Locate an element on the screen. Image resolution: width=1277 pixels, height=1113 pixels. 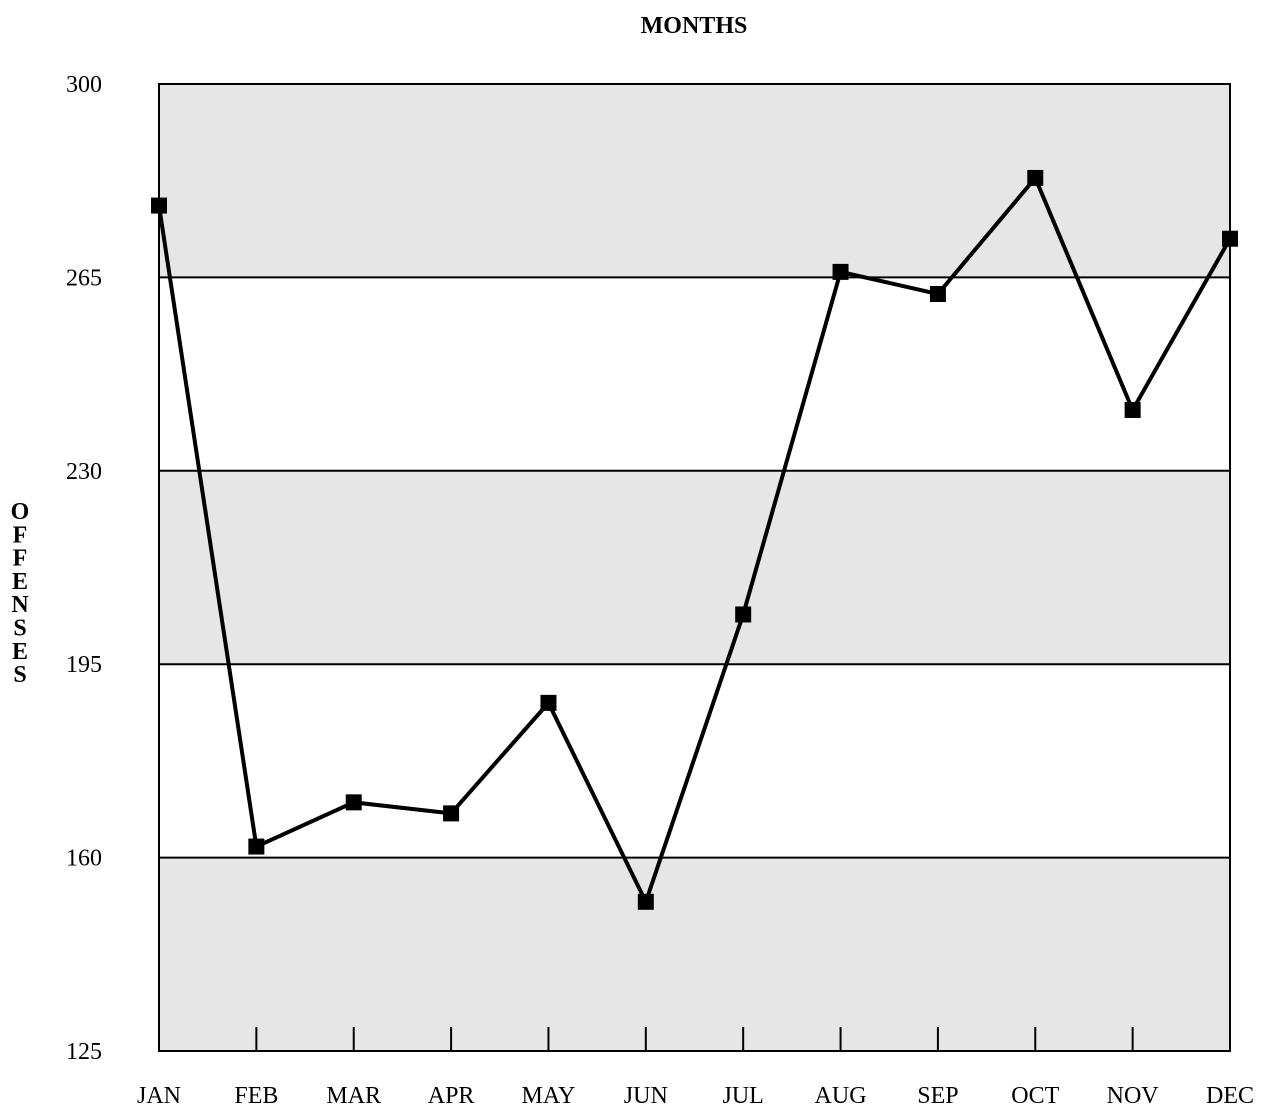
x-tick-label: DEC is located at coordinates (1230, 1096).